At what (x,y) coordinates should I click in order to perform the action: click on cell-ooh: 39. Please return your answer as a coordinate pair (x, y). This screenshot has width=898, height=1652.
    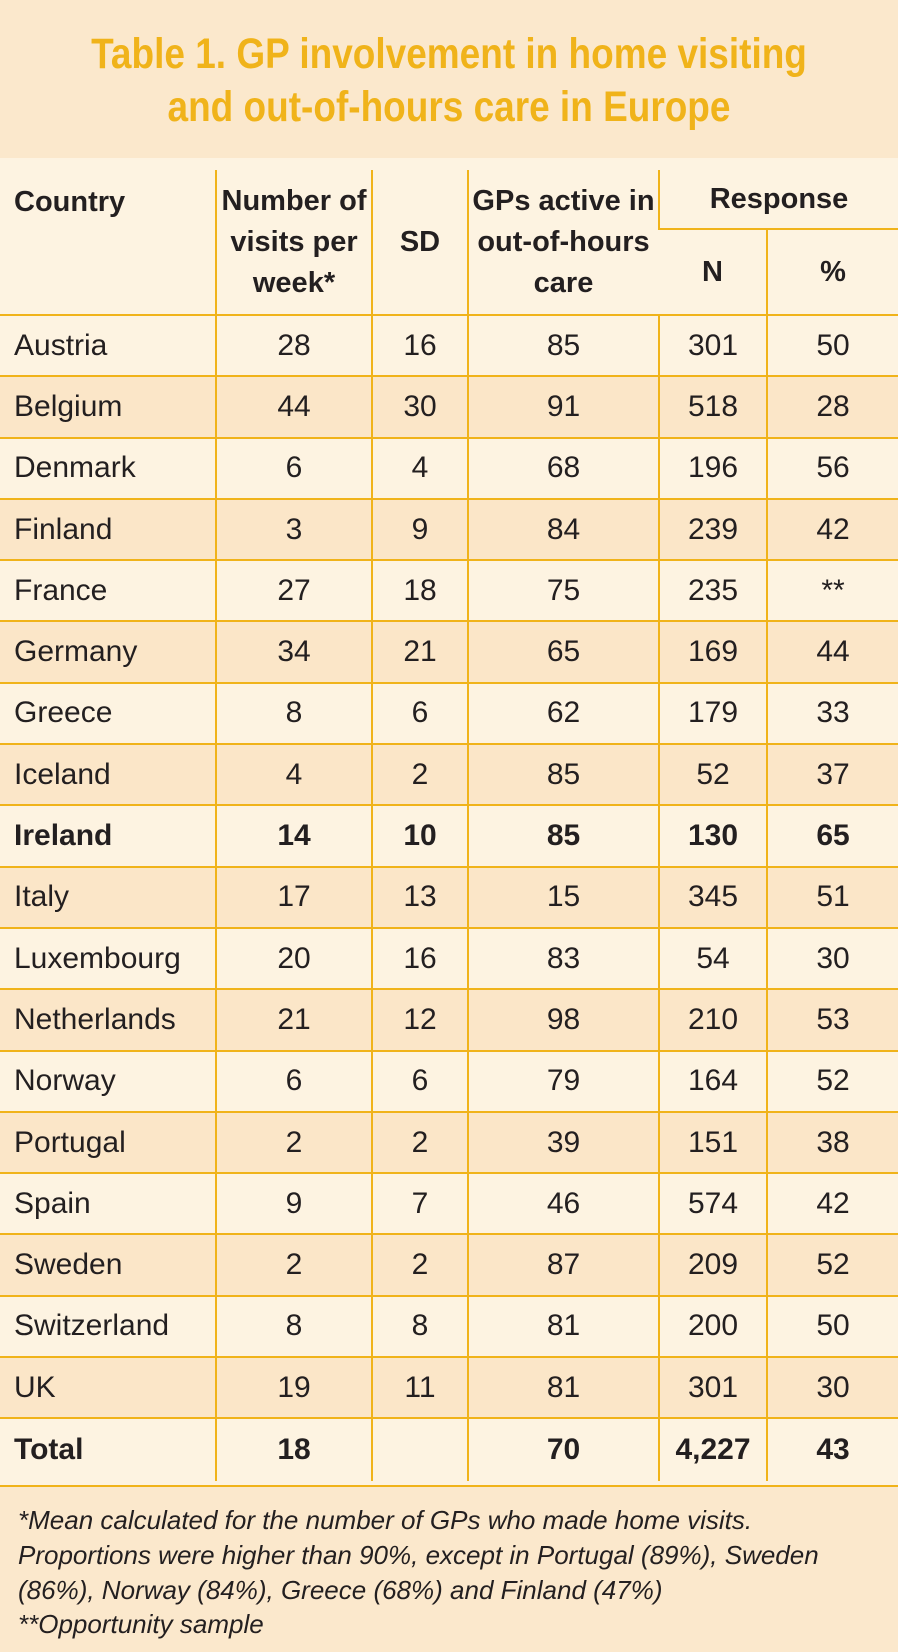
    Looking at the image, I should click on (563, 1142).